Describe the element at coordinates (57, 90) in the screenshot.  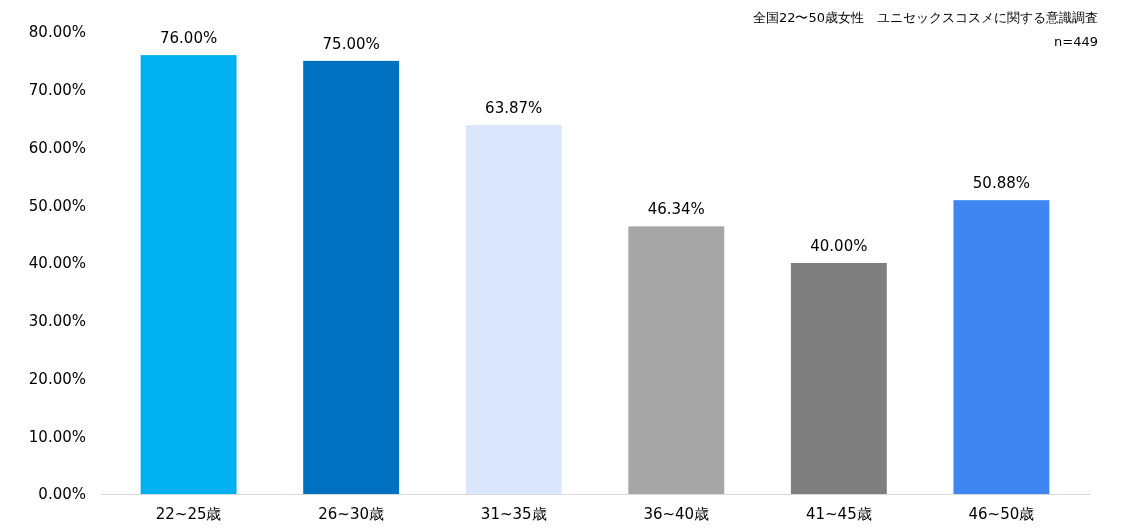
I see `y-tick-label: 70.00%` at that location.